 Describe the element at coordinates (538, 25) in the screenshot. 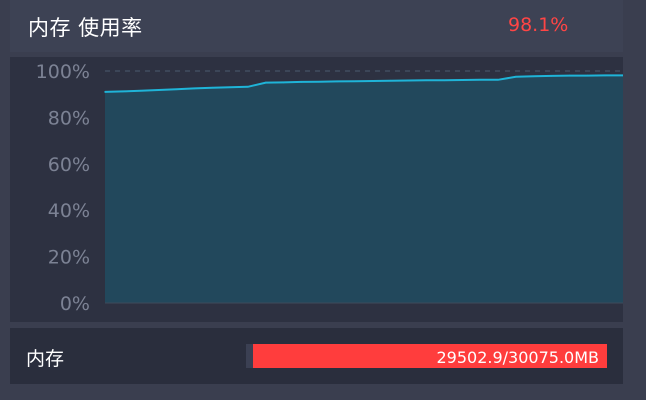

I see `usage-percent-value: 98.1%` at that location.